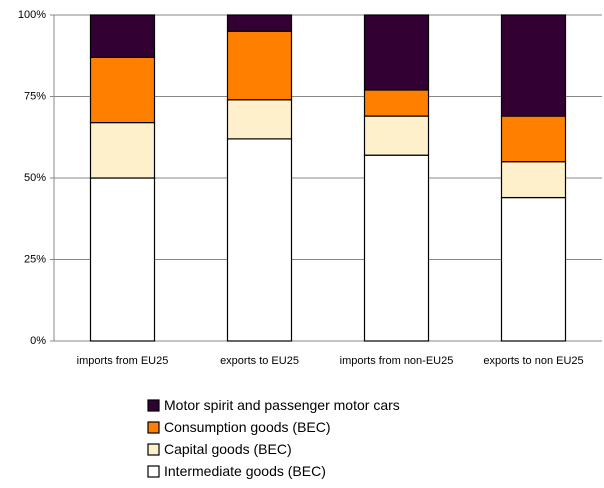  What do you see at coordinates (228, 449) in the screenshot?
I see `legend-label: Capital goods (BEC)` at bounding box center [228, 449].